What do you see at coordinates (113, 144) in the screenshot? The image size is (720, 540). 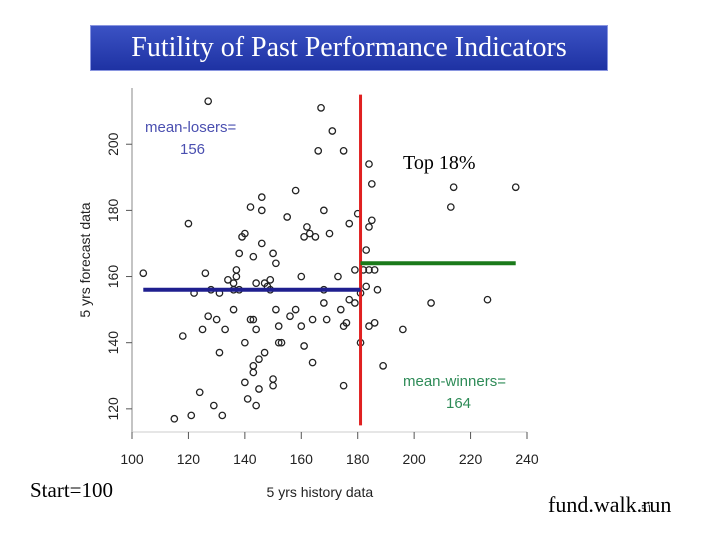 I see `y-tick-label: 200` at bounding box center [113, 144].